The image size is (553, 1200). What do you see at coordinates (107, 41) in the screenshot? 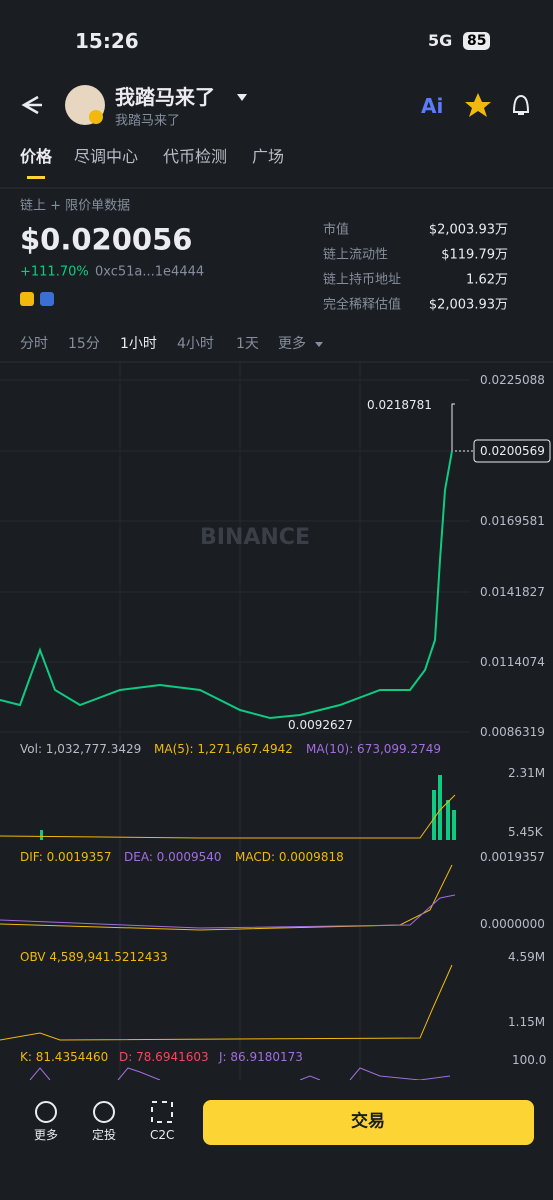
I see `time: 15:26` at bounding box center [107, 41].